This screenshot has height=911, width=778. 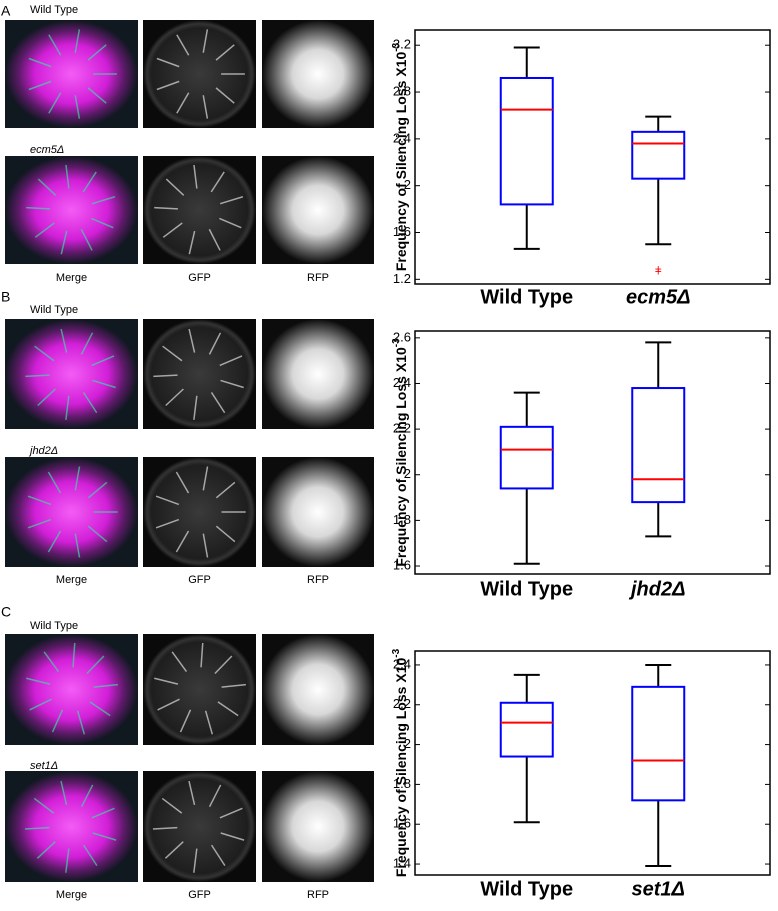 I want to click on row-label: ecm5Δ, so click(x=47, y=150).